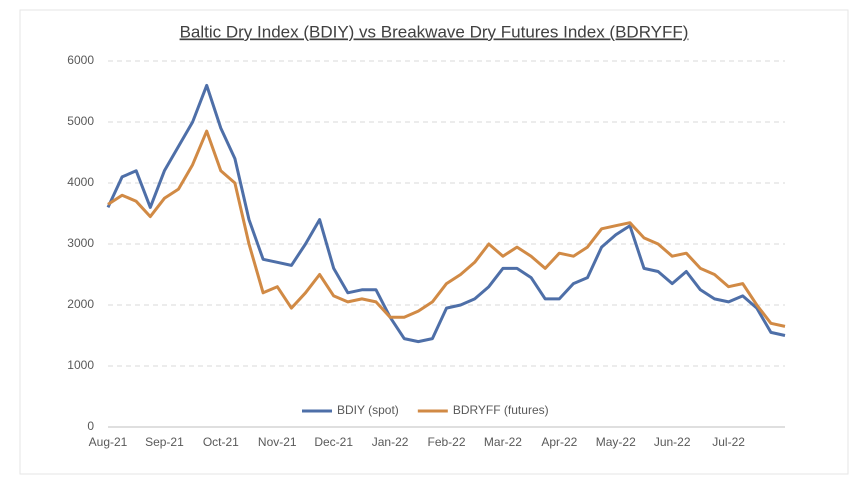 The height and width of the screenshot is (484, 868). I want to click on x-tick-label: Nov-21, so click(277, 442).